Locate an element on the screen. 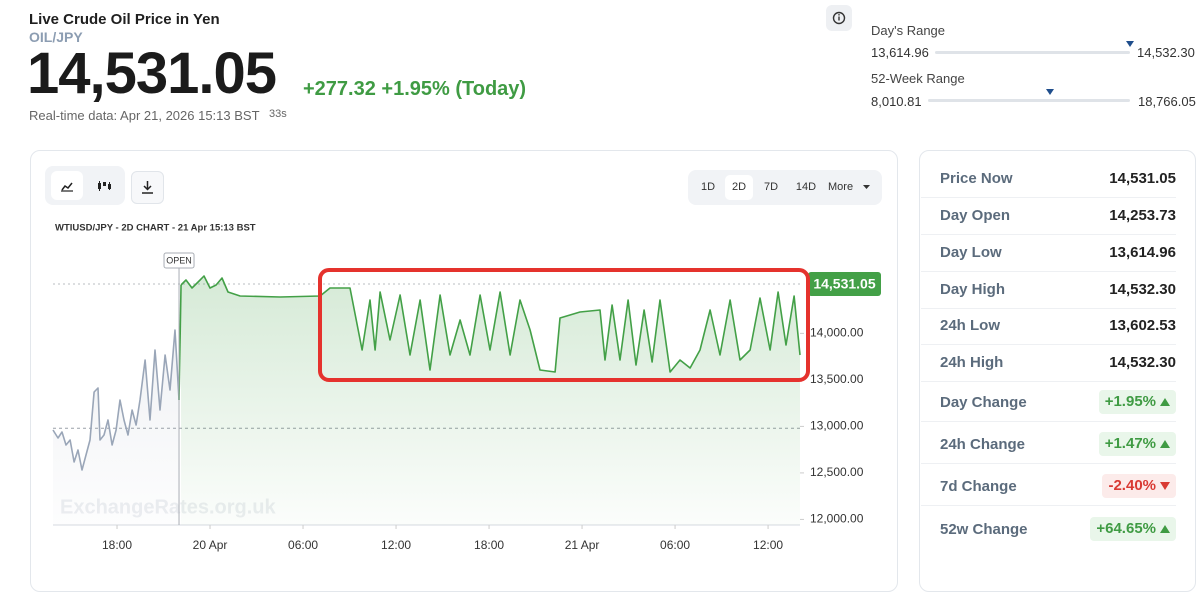  change-label: Day Change is located at coordinates (983, 402).